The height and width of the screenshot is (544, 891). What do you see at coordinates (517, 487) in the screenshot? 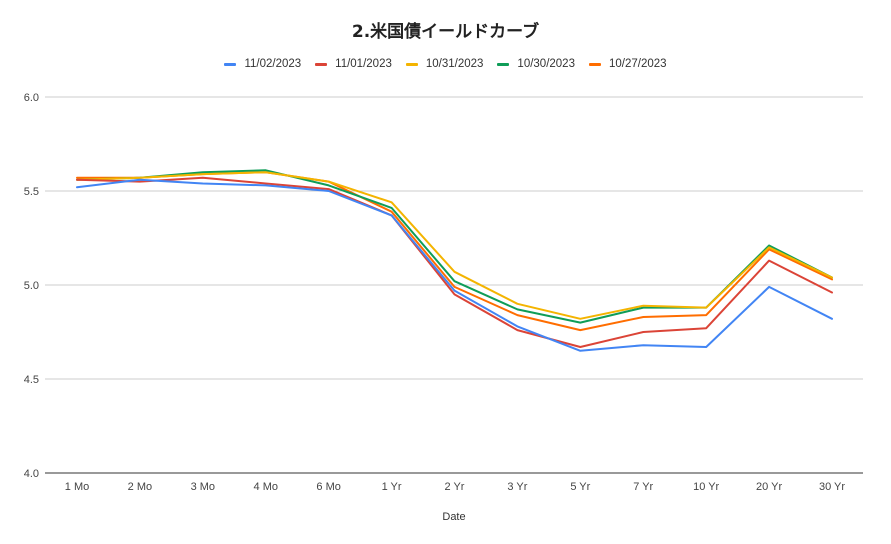
I see `x-tick-label: 3 Yr` at bounding box center [517, 487].